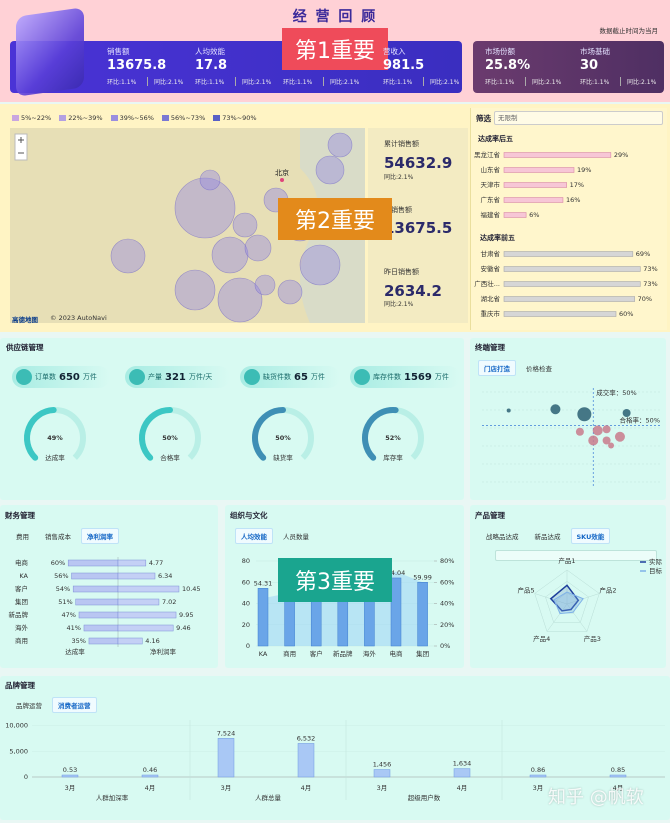 The width and height of the screenshot is (670, 823). What do you see at coordinates (289, 653) in the screenshot?
I see `x-tick-label: 商用` at bounding box center [289, 653].